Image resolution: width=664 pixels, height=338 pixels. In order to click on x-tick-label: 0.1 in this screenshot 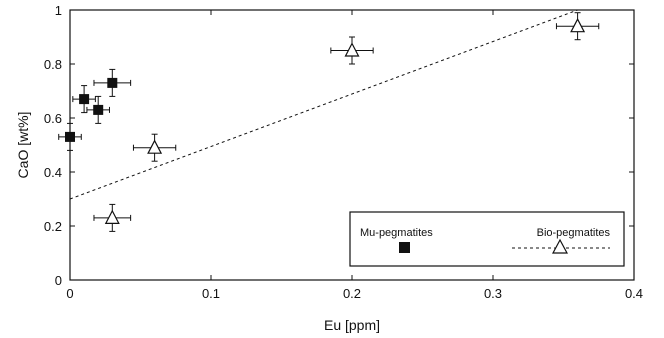, I will do `click(211, 293)`.